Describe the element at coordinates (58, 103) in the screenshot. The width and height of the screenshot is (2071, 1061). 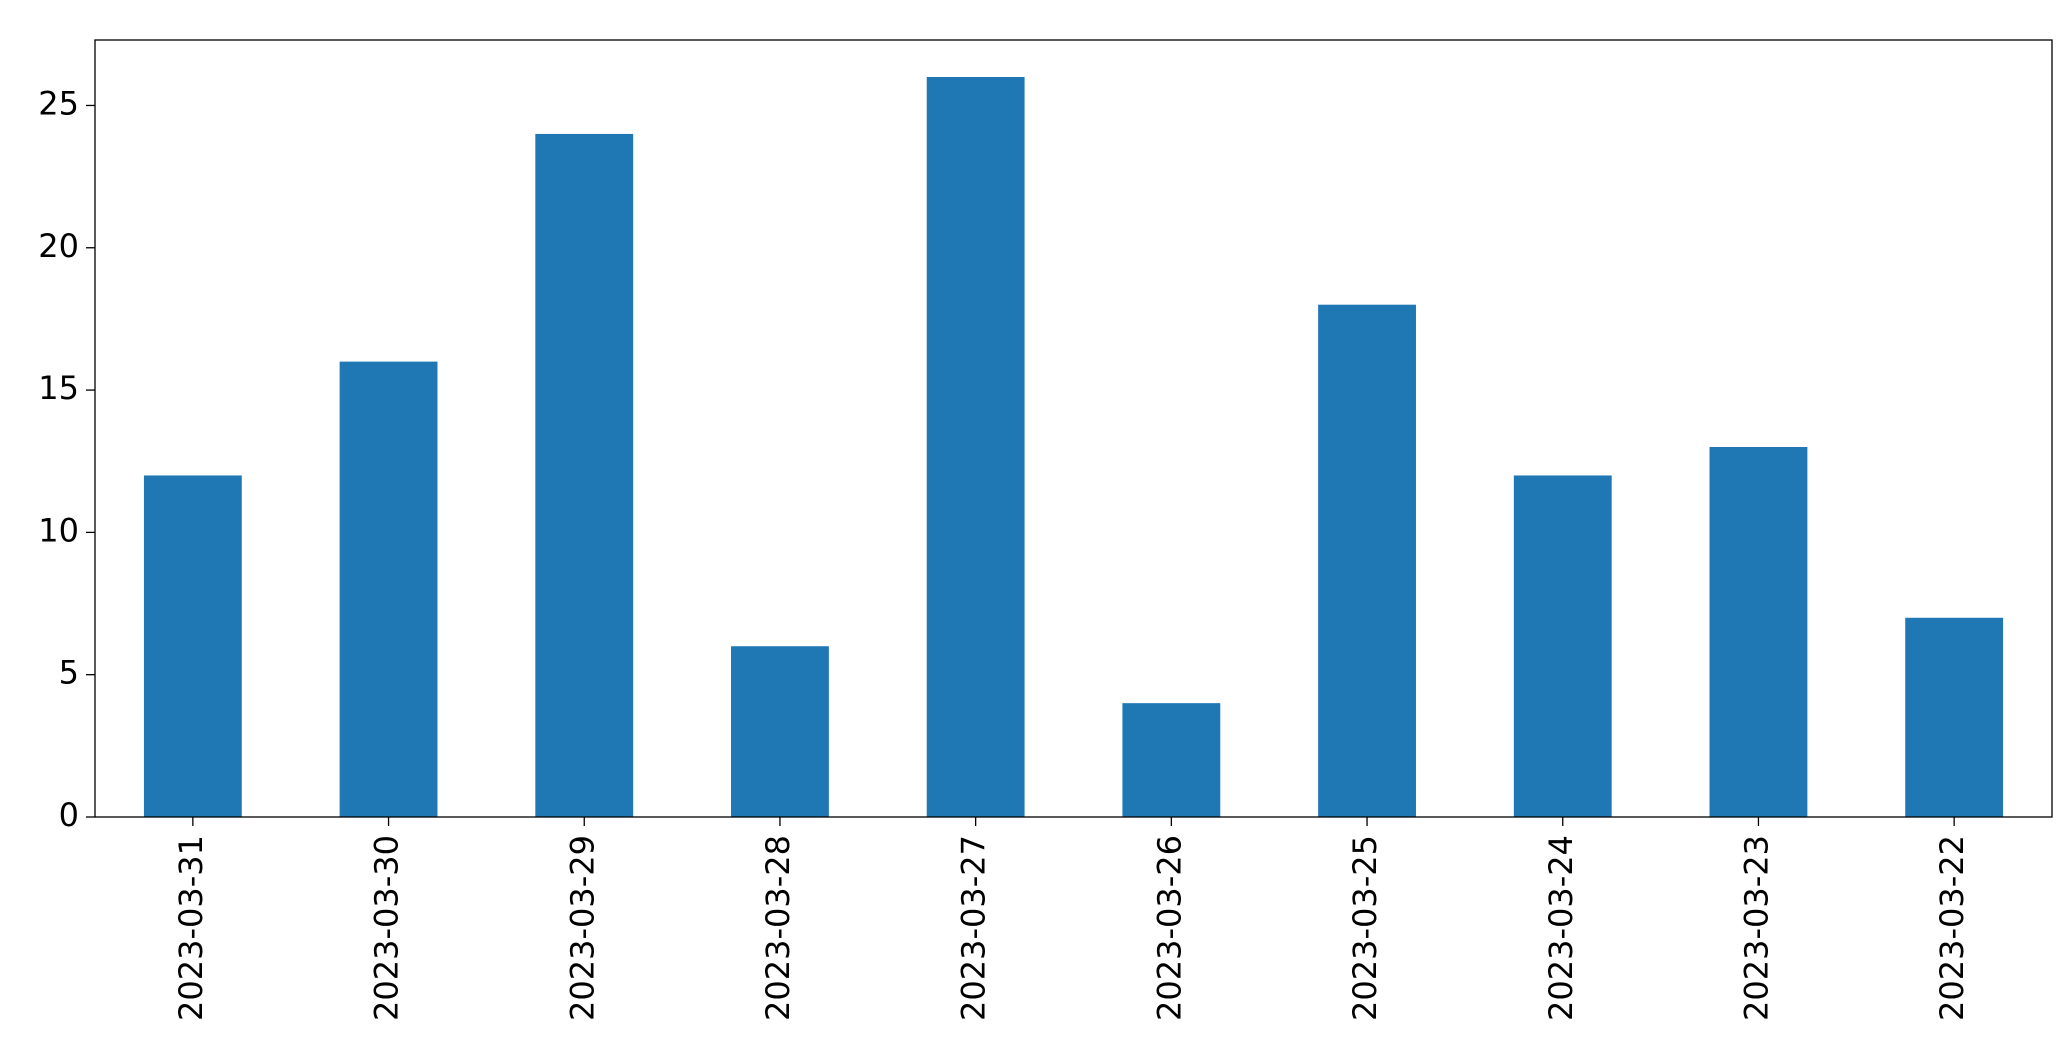
I see `y-tick-label: 25` at that location.